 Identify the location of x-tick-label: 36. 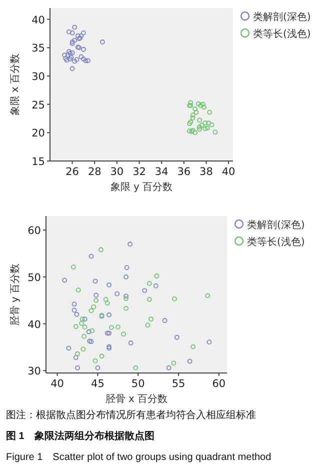
(184, 172).